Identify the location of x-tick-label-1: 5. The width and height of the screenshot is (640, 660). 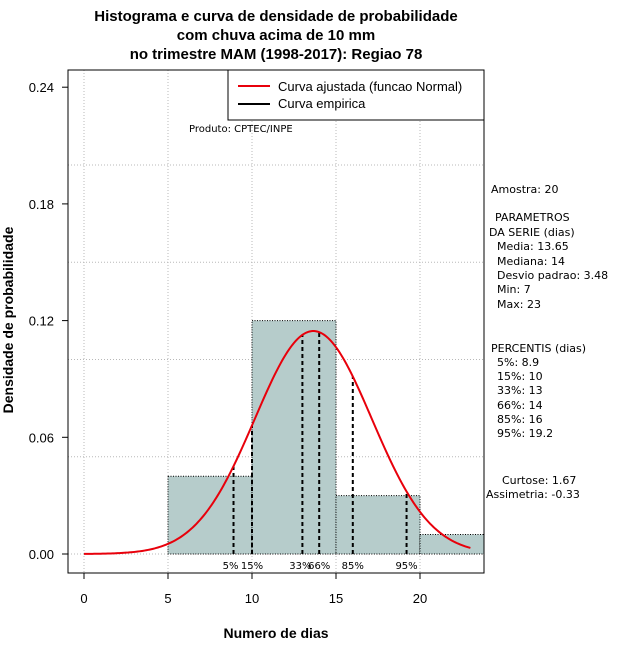
(167, 598).